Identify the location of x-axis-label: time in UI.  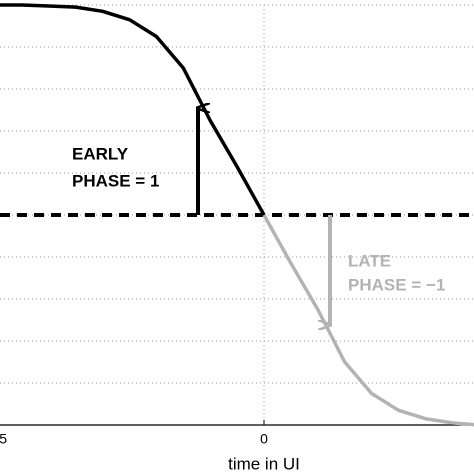
(264, 463).